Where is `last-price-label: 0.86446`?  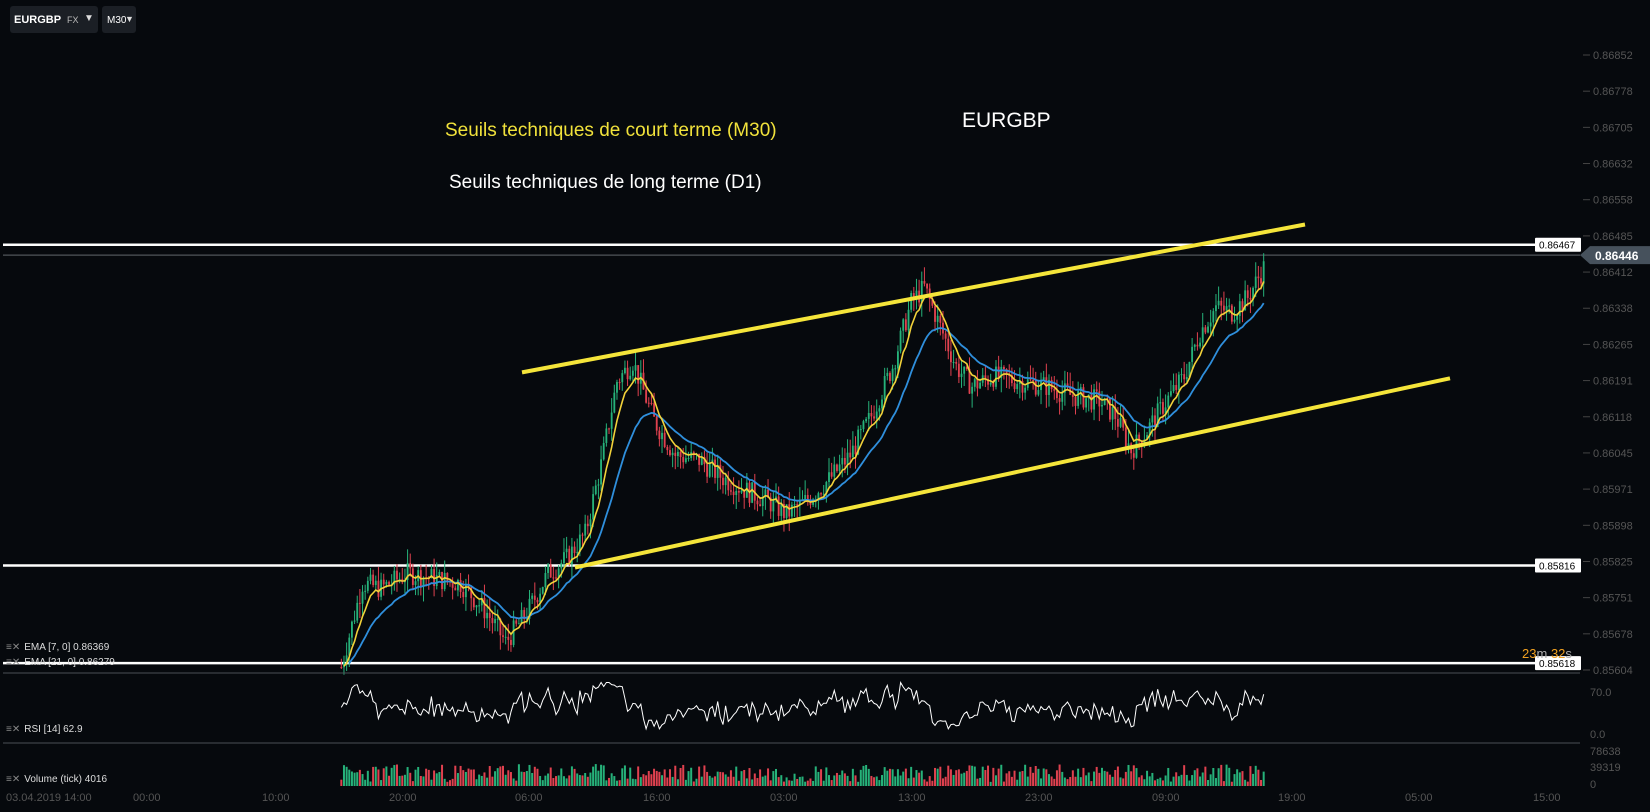
last-price-label: 0.86446 is located at coordinates (1617, 256).